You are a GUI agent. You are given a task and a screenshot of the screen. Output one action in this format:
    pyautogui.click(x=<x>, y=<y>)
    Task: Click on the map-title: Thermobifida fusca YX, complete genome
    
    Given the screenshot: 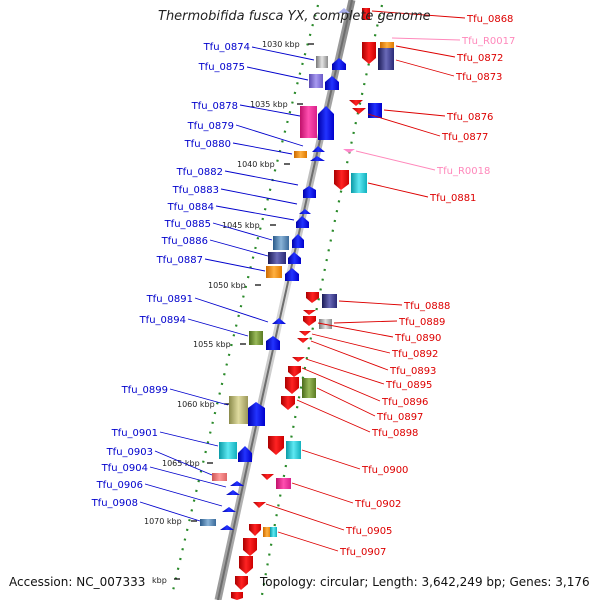 What is the action you would take?
    pyautogui.click(x=294, y=16)
    